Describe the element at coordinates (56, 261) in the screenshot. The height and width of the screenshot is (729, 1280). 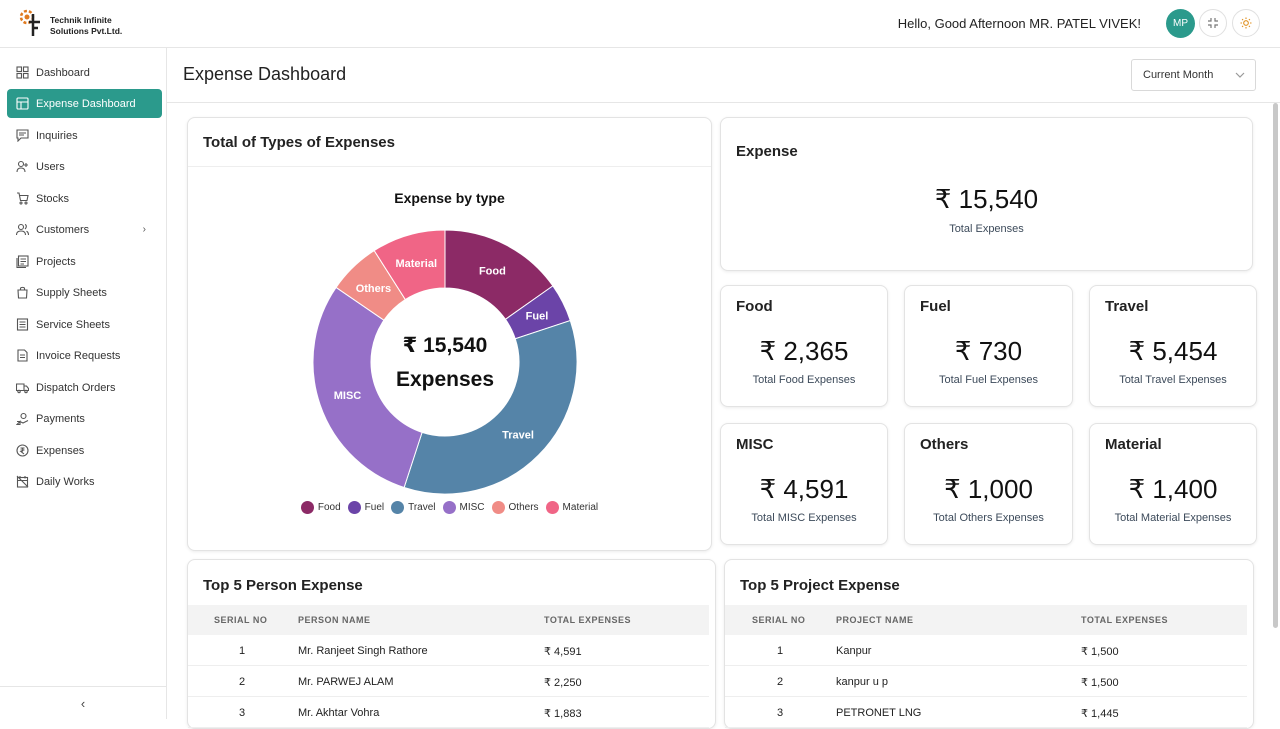
I see `sidebar-item-label: Projects` at that location.